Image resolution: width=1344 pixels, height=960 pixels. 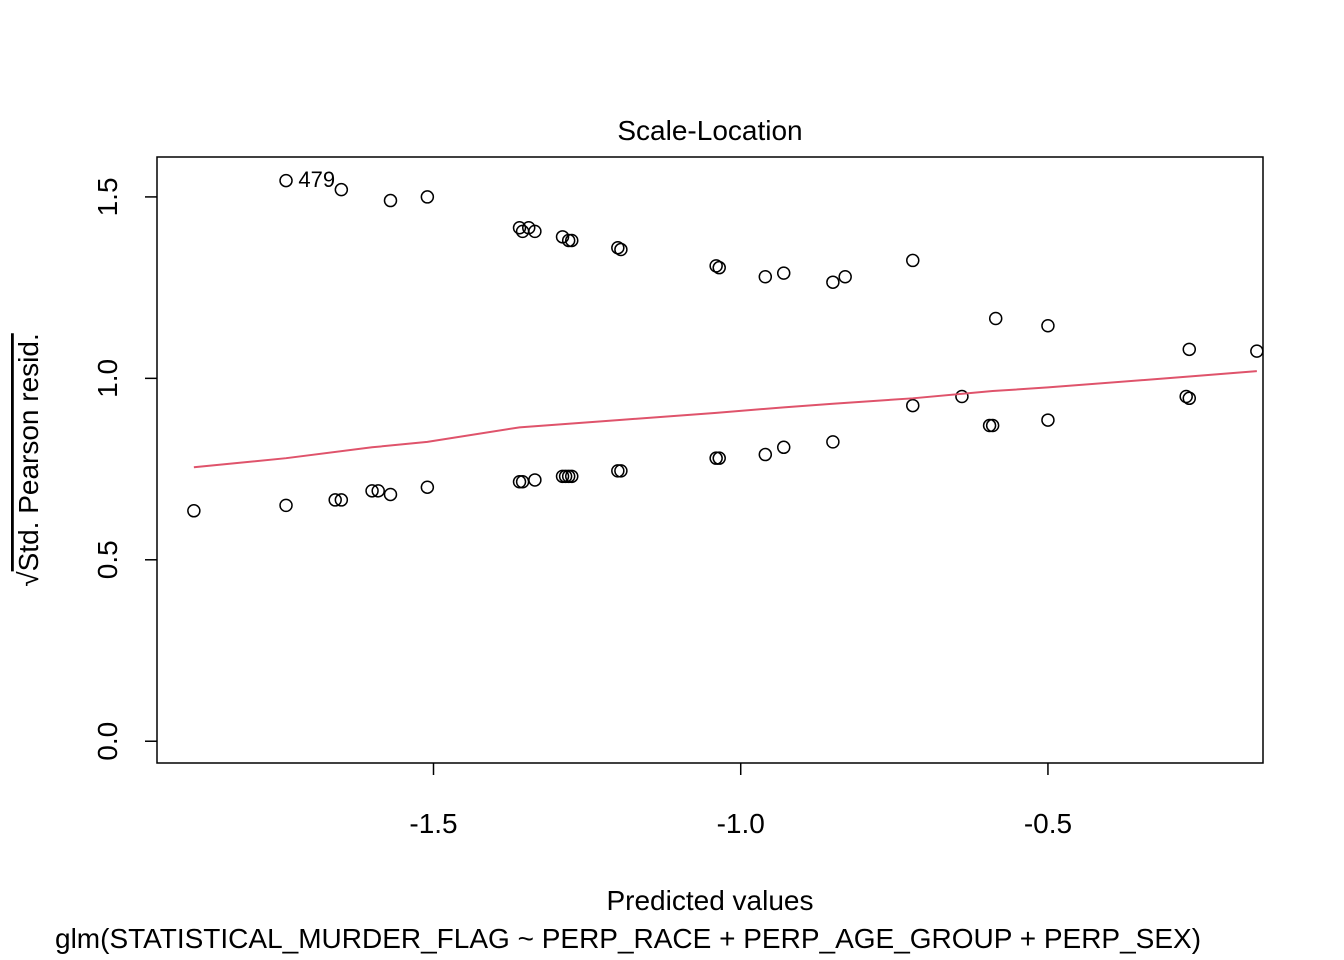 What do you see at coordinates (107, 559) in the screenshot?
I see `y-tick-label: 0.5` at bounding box center [107, 559].